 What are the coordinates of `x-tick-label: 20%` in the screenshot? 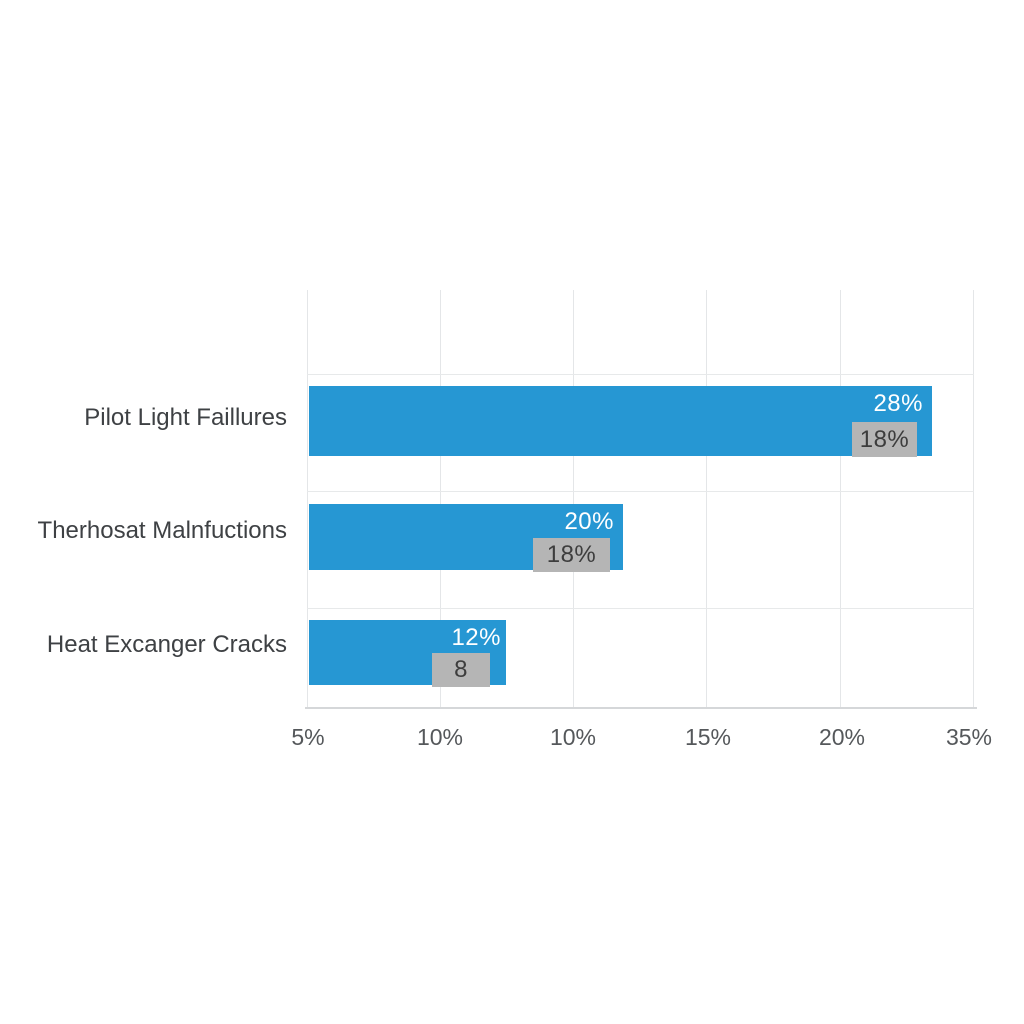 It's located at (842, 737).